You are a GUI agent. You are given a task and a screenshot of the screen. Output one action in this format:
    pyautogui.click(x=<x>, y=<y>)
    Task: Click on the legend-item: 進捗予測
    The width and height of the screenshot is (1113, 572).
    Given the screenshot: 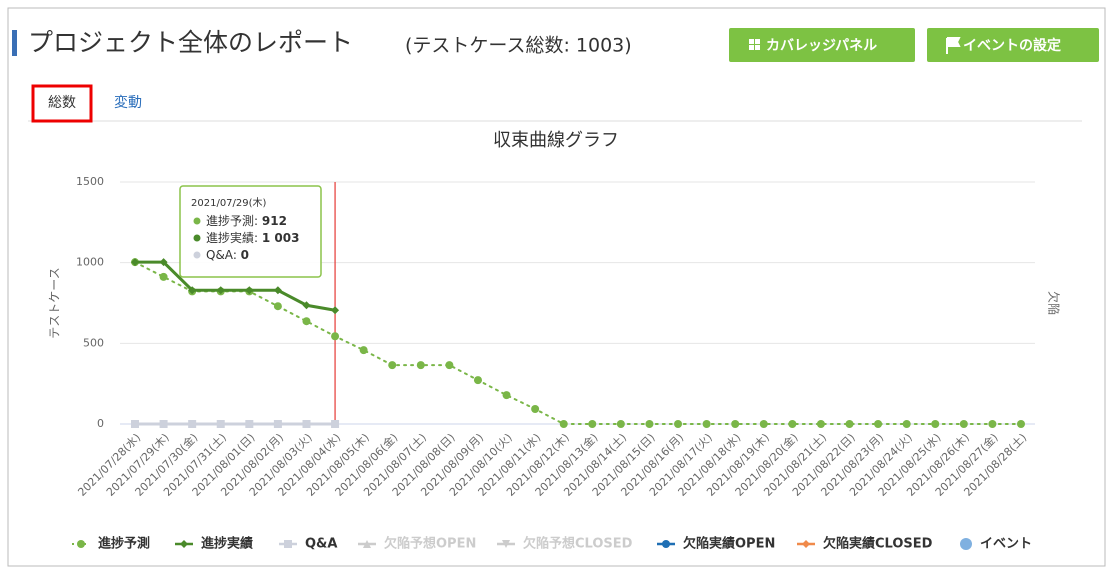 What is the action you would take?
    pyautogui.click(x=111, y=544)
    